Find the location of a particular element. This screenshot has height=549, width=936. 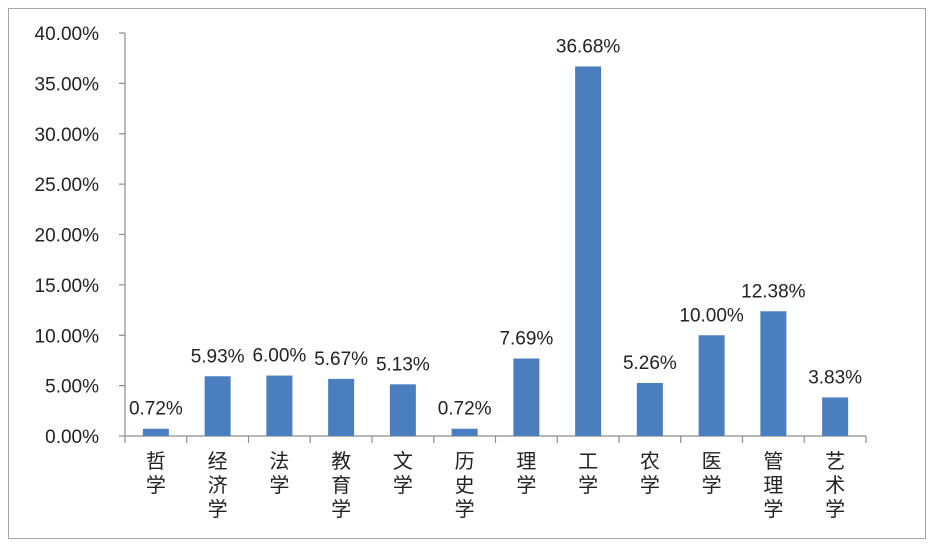

data-label: 12.38% is located at coordinates (773, 291).